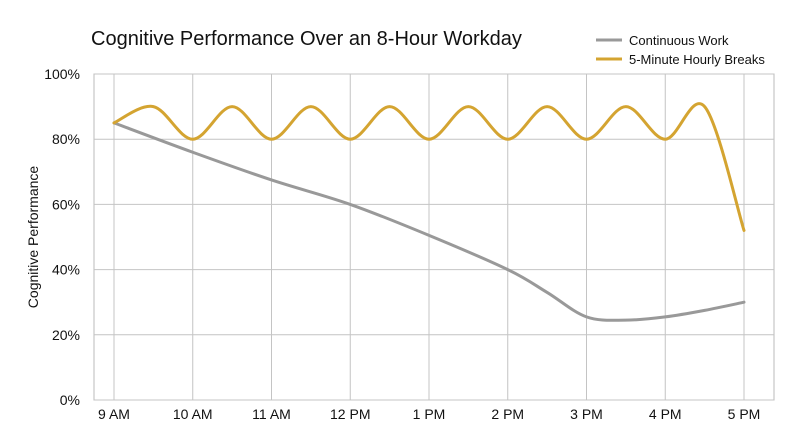 This screenshot has height=447, width=800. Describe the element at coordinates (679, 40) in the screenshot. I see `legend-label: Continuous Work` at that location.